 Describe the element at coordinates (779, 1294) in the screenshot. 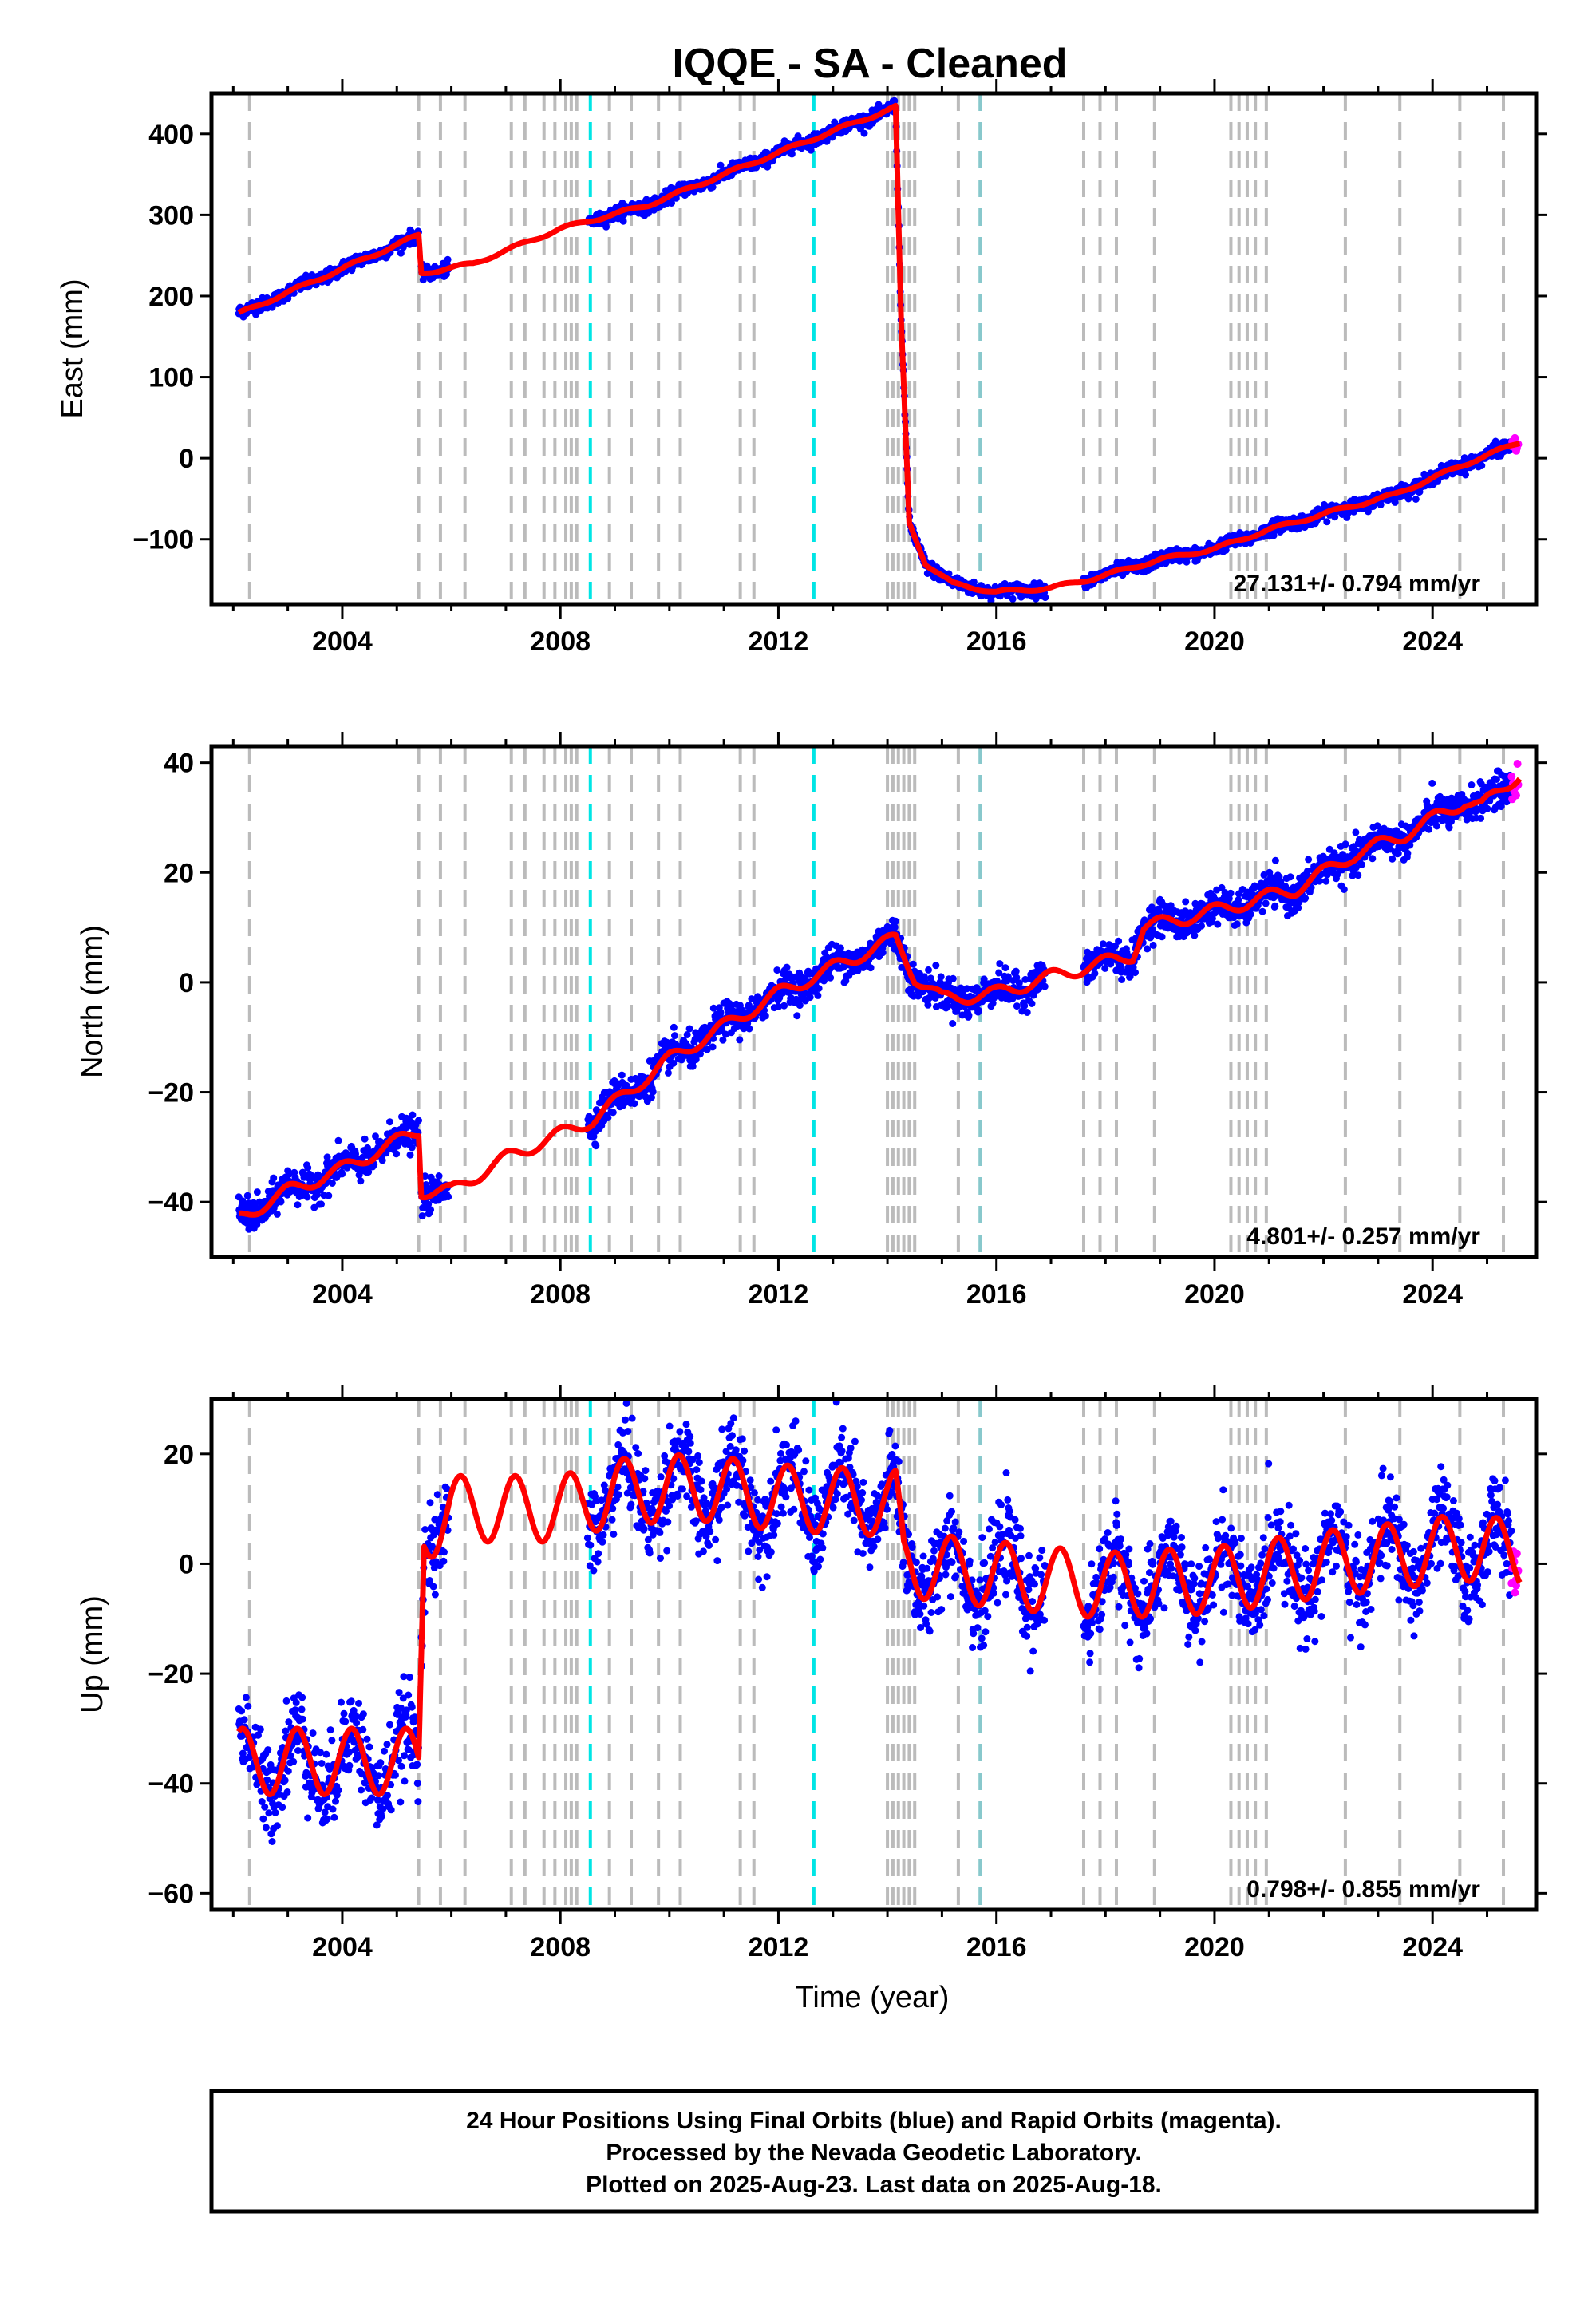

I see `x-tick-label: 2012` at that location.